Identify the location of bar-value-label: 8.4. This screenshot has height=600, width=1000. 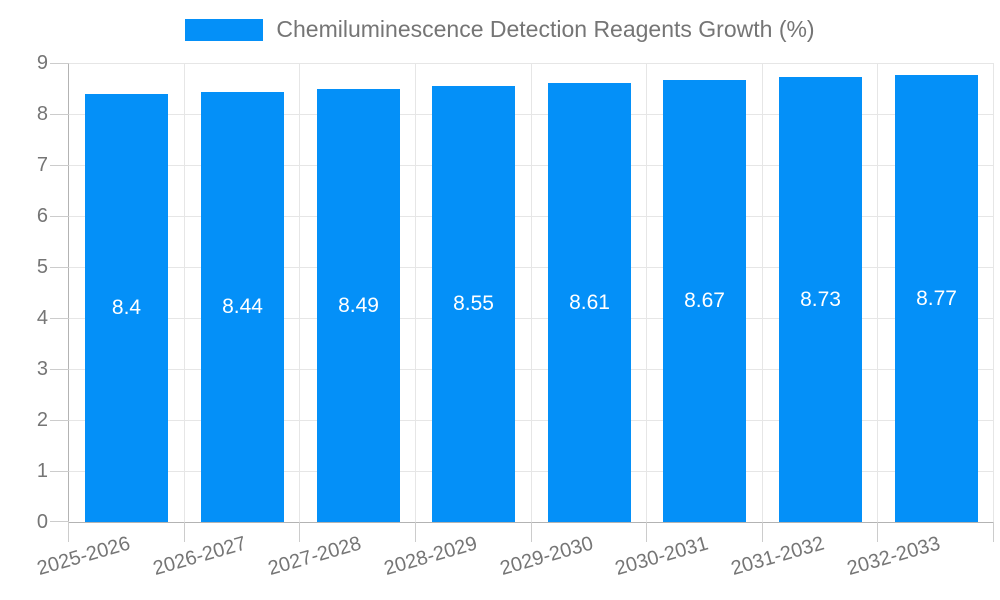
(126, 307).